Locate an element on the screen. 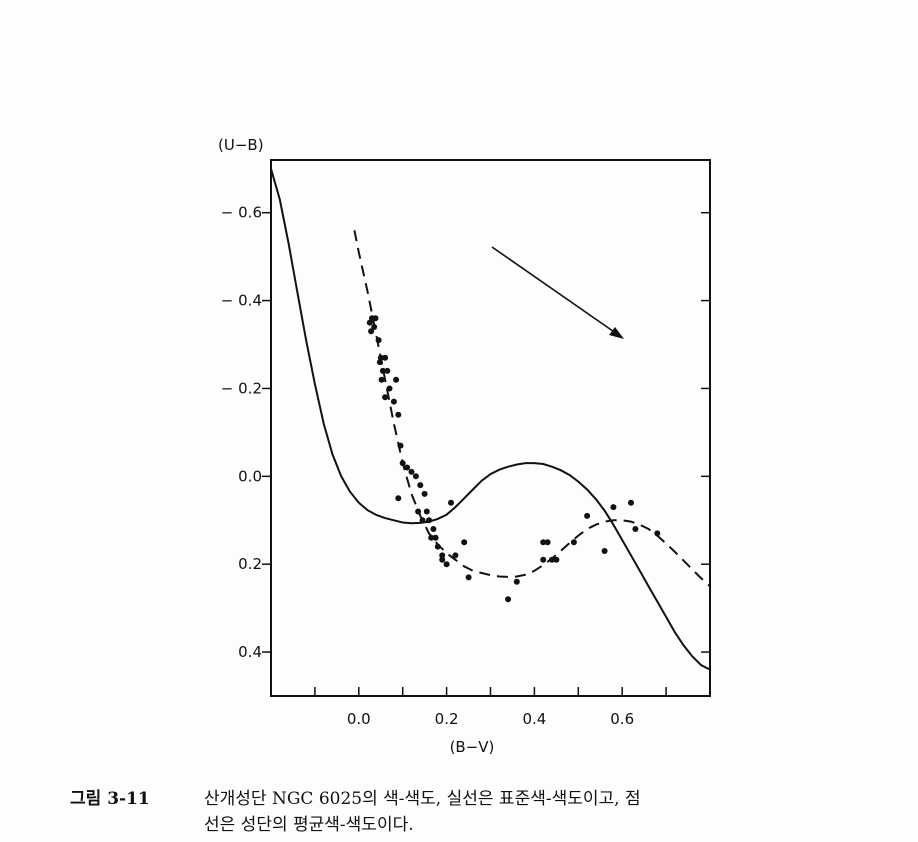 The width and height of the screenshot is (918, 842). y-tick-label: − 0.4 is located at coordinates (241, 301).